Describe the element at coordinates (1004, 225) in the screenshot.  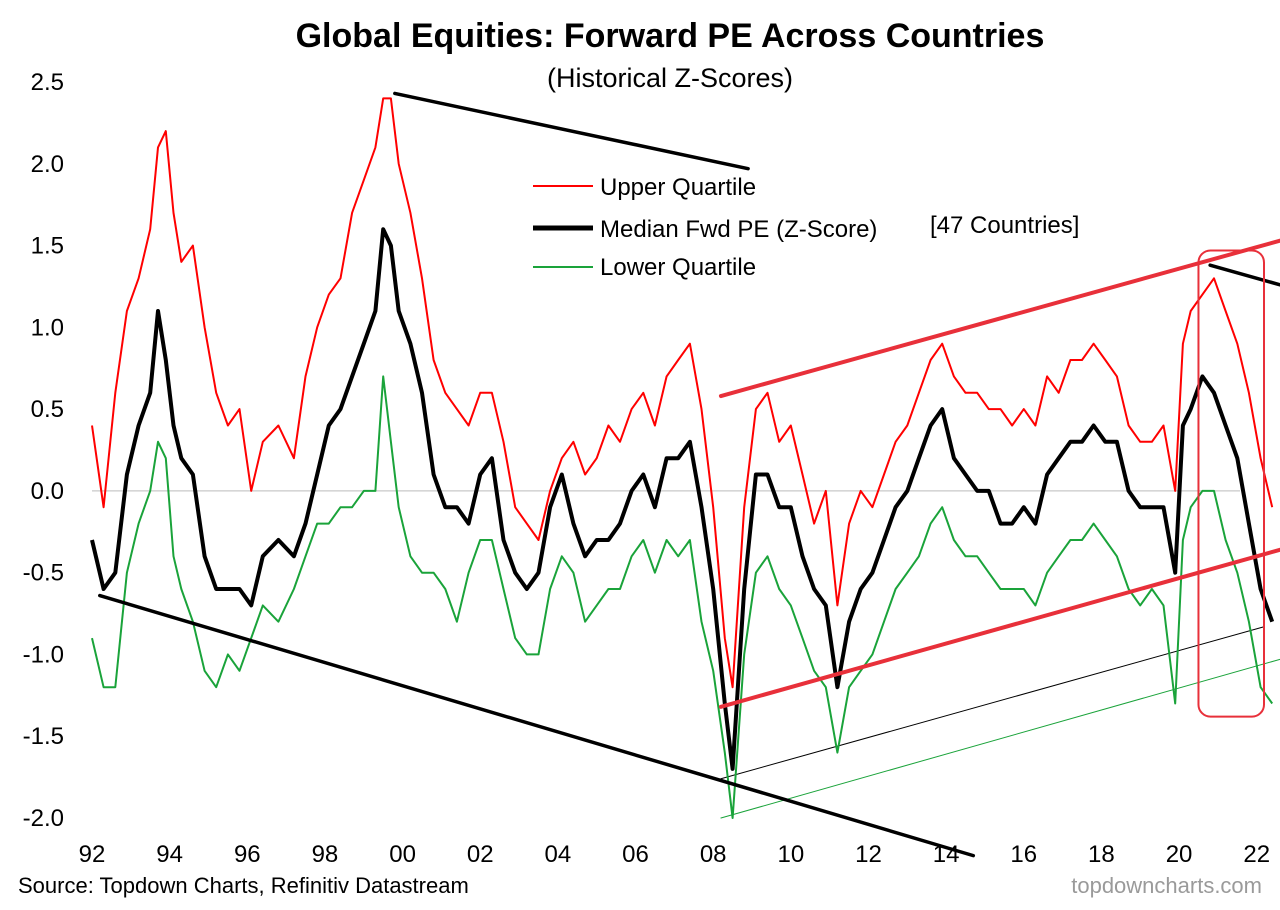
I see `legend-note: [47 Countries]` at that location.